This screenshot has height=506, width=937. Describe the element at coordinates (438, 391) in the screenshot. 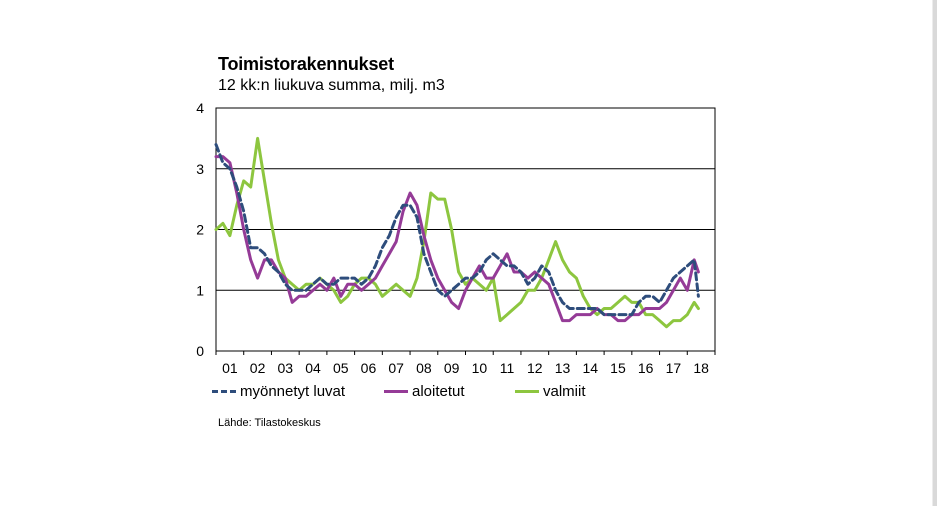

I see `legend-label-aloitetut: aloitetut` at that location.